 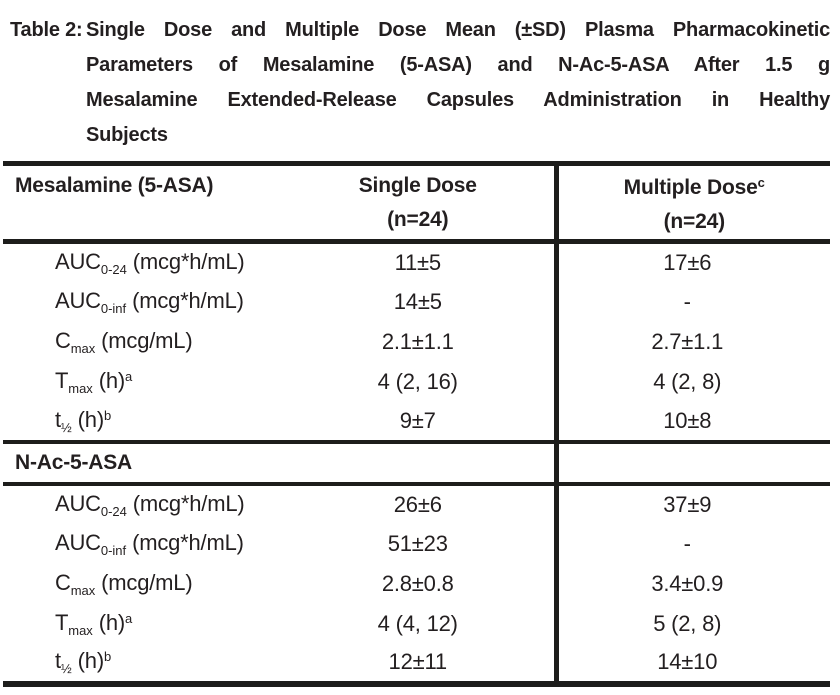 I want to click on single-dose-value: 26±6, so click(x=417, y=504).